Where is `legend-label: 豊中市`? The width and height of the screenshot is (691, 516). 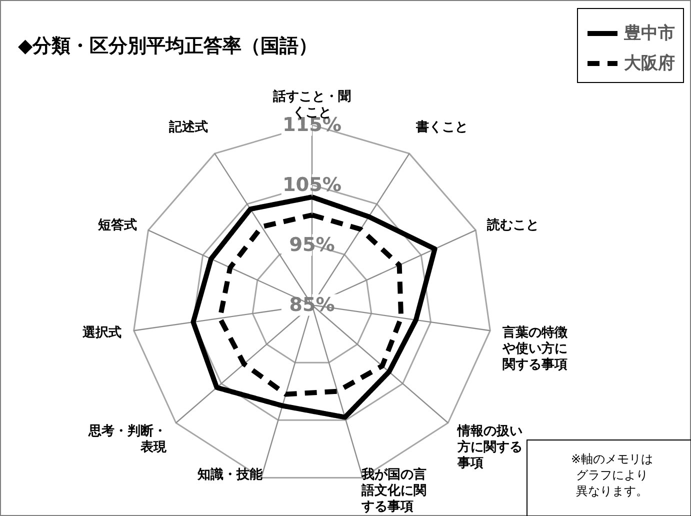
legend-label: 豊中市 is located at coordinates (649, 34).